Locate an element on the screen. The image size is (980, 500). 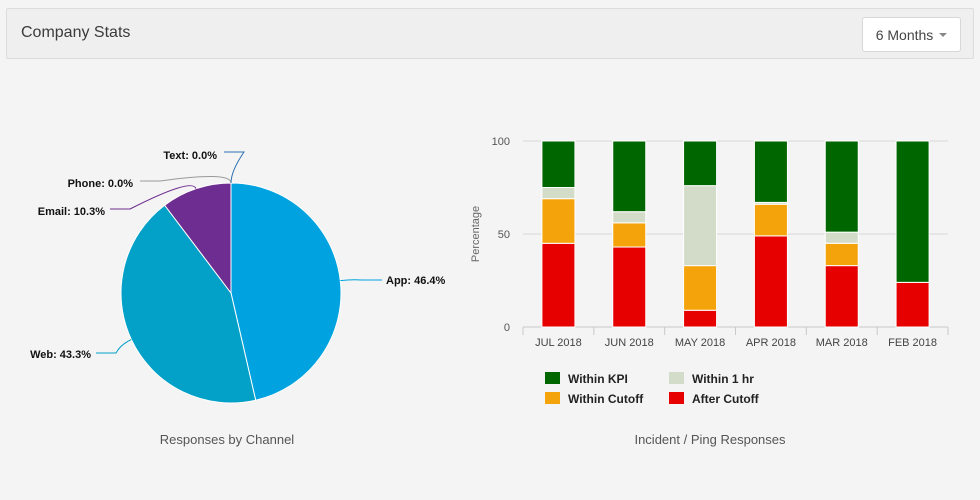
period-dropdown-label: 6 Months is located at coordinates (904, 34).